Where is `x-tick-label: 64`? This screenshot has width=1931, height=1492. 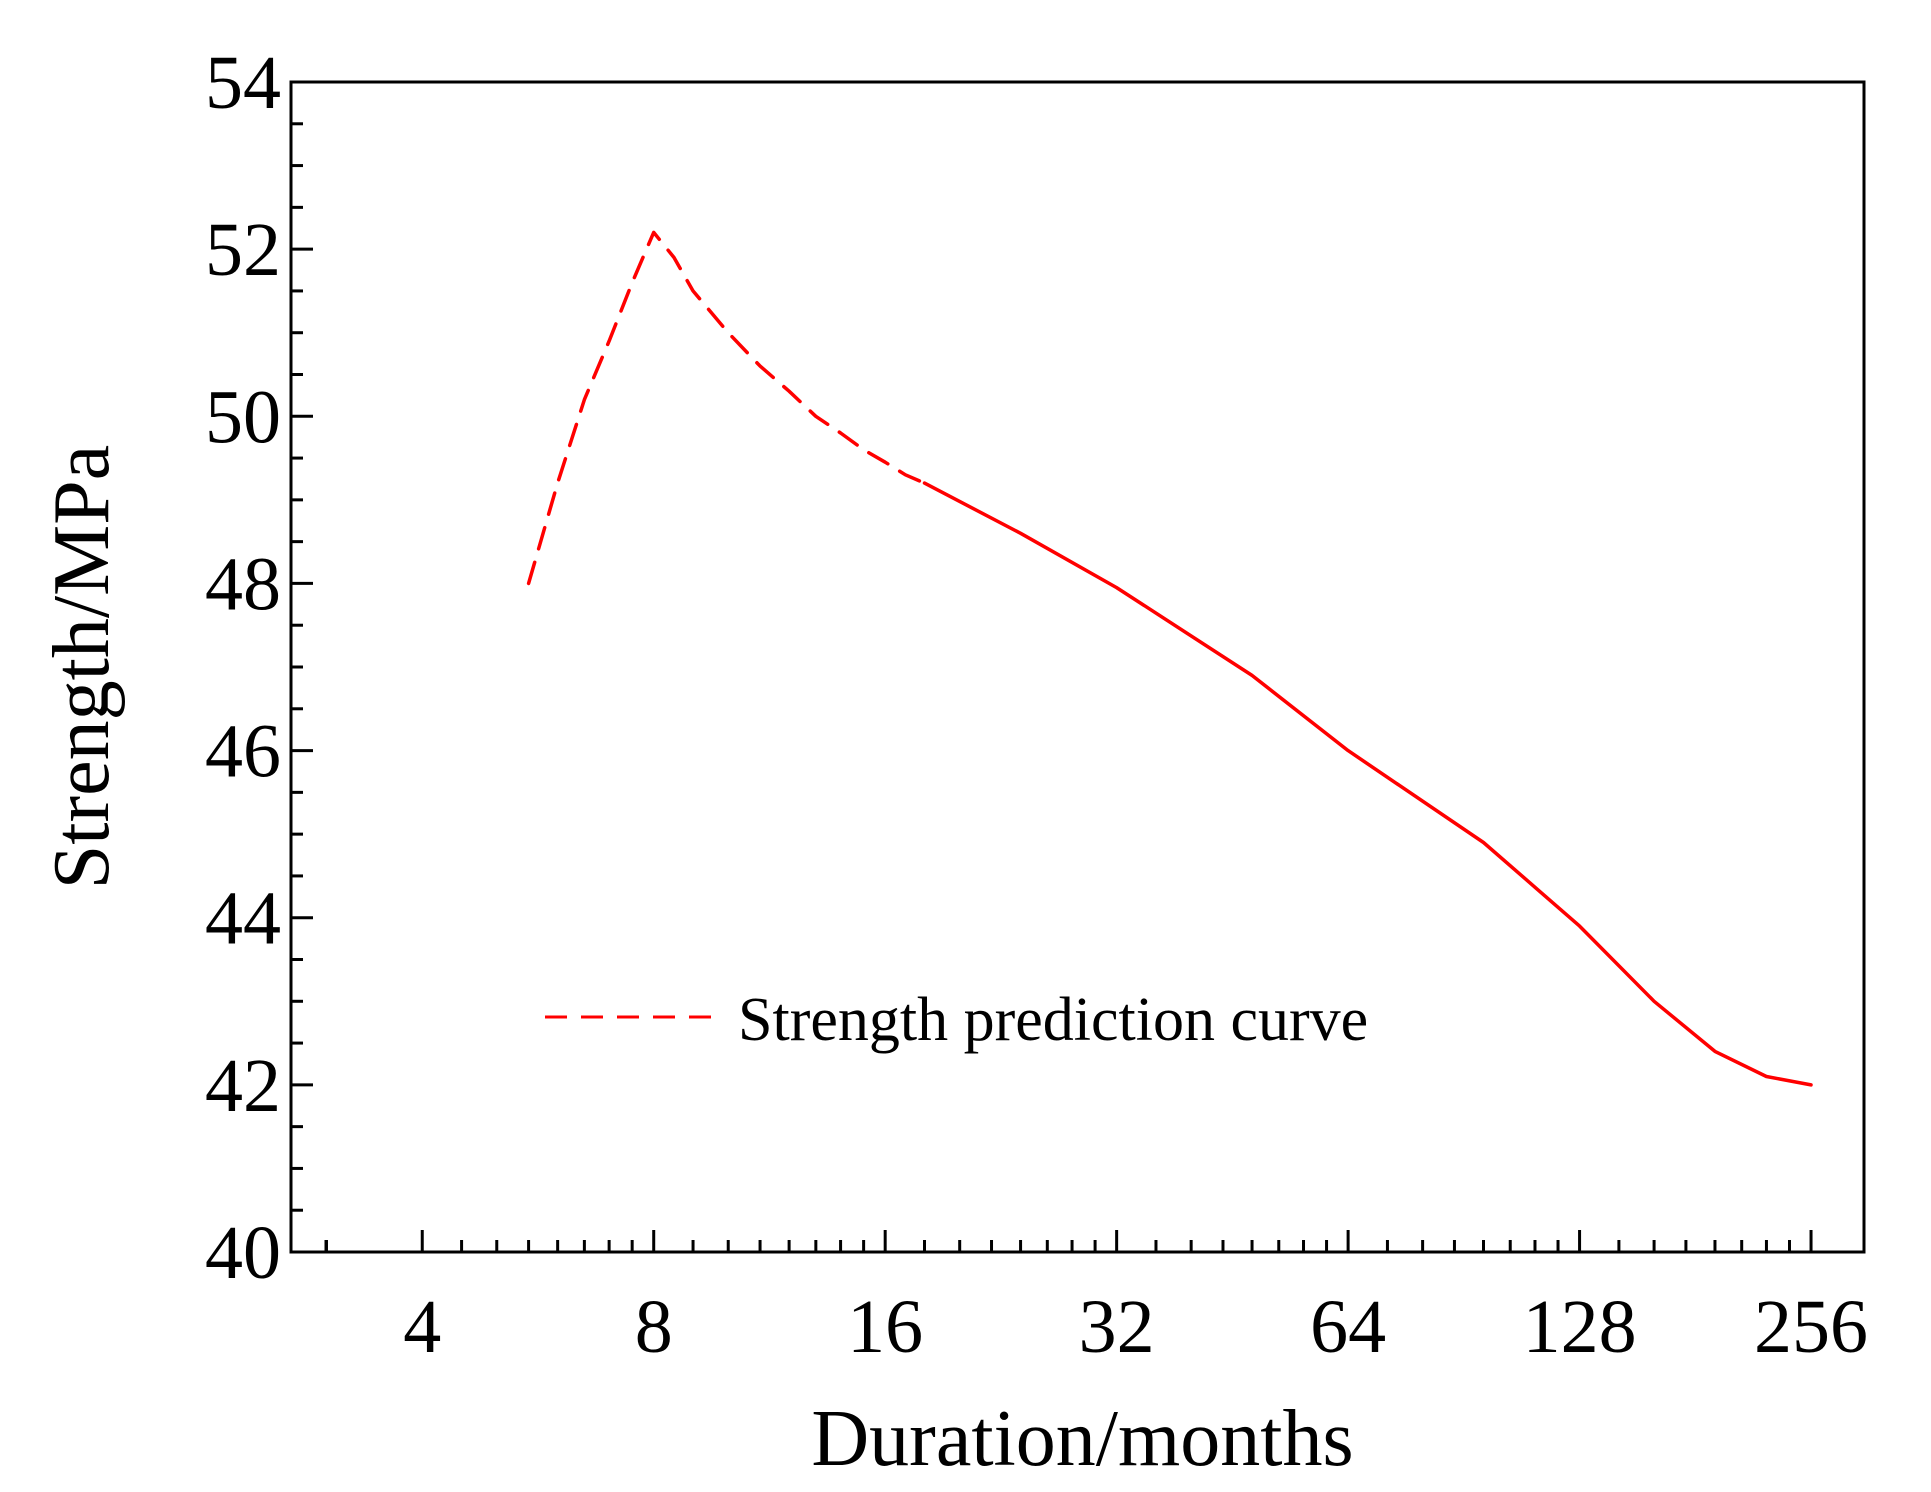 x-tick-label: 64 is located at coordinates (1348, 1327).